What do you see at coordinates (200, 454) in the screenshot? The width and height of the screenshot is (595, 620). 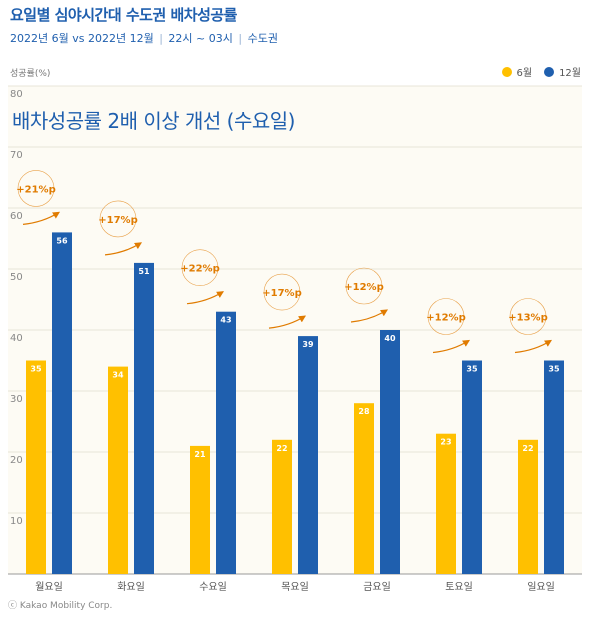 I see `data-label-june: 21` at bounding box center [200, 454].